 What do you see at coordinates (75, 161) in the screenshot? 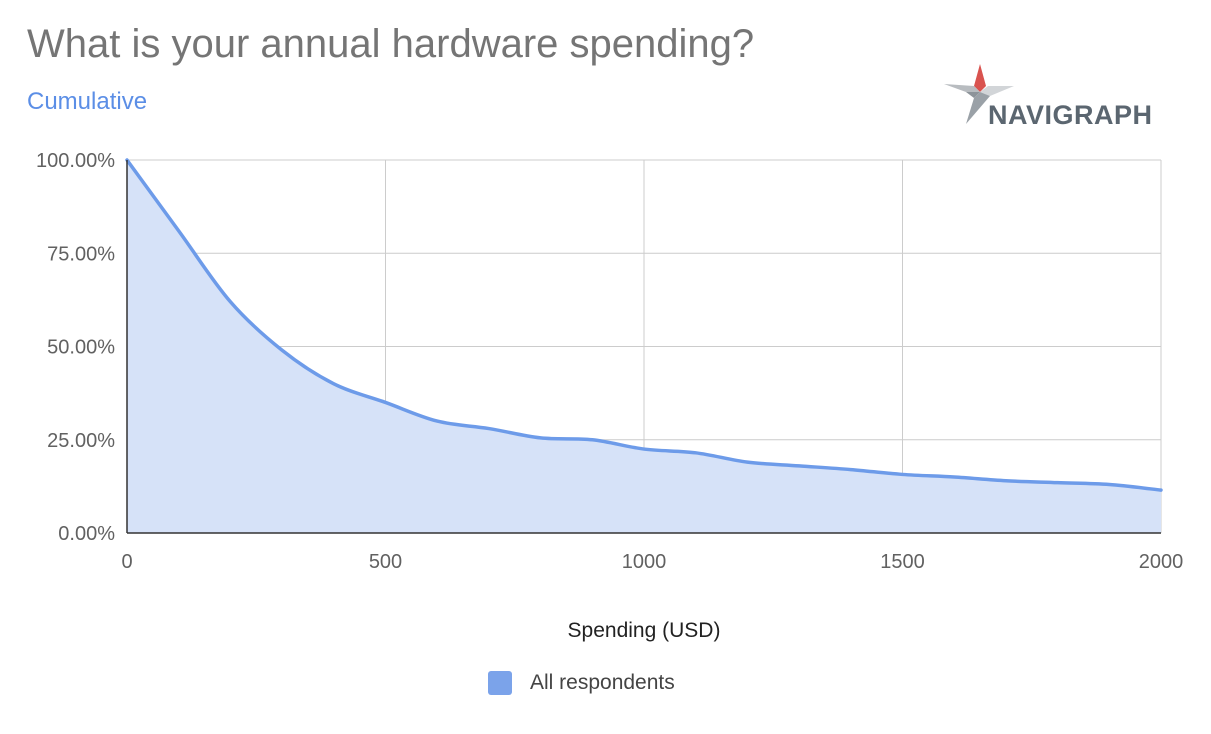
I see `y-tick-label: 100.00%` at bounding box center [75, 161].